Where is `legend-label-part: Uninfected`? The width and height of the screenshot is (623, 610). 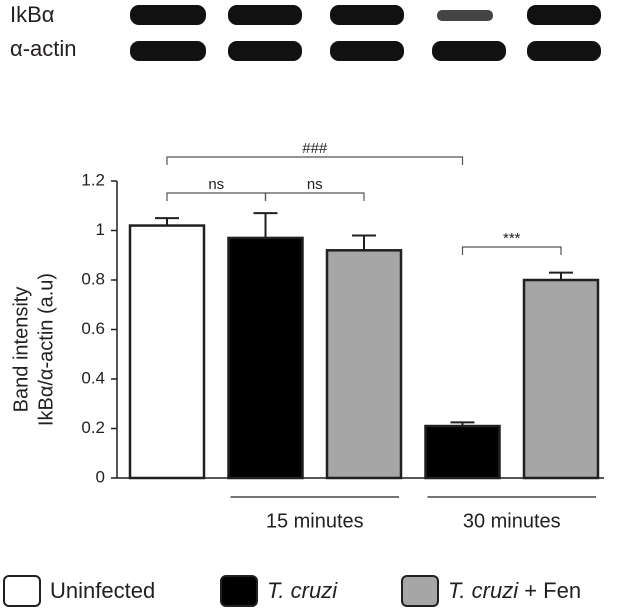 legend-label-part: Uninfected is located at coordinates (102, 590).